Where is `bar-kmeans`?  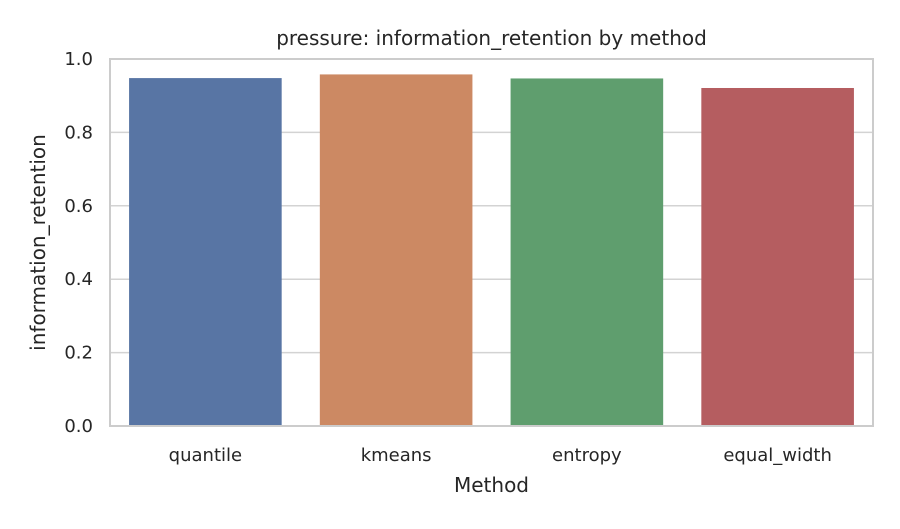 bar-kmeans is located at coordinates (396, 250).